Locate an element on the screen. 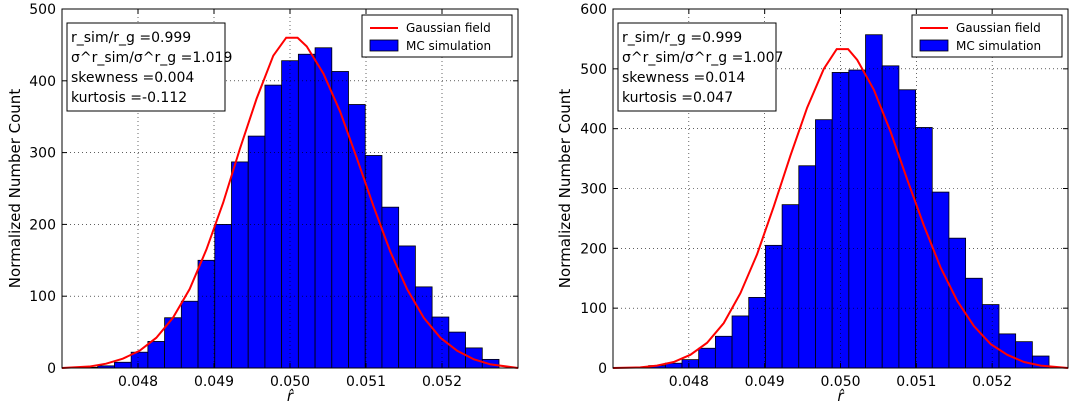 This screenshot has width=1069, height=403. stat-skewness: skewness =0.004 is located at coordinates (132, 78).